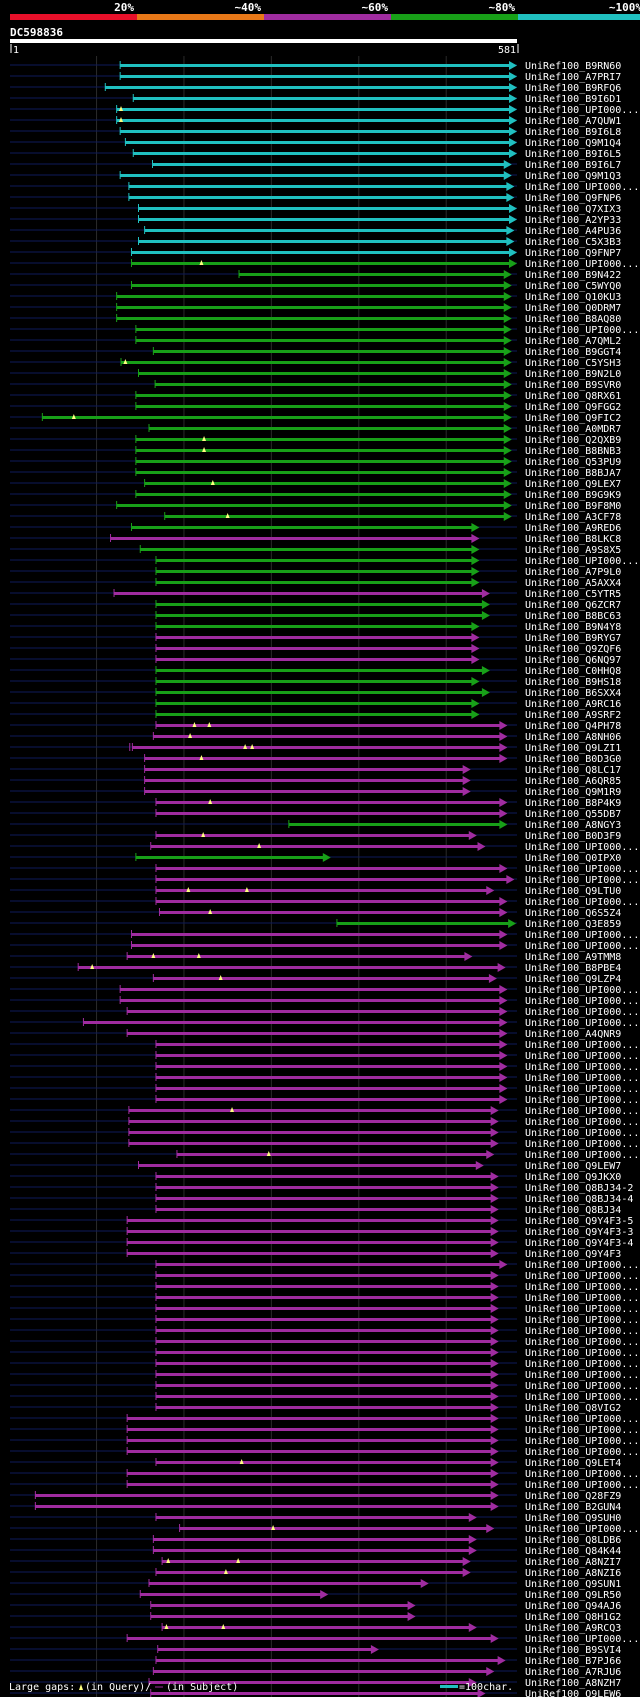  I want to click on hit-row: UniRef100_A7P9L0, so click(315, 572).